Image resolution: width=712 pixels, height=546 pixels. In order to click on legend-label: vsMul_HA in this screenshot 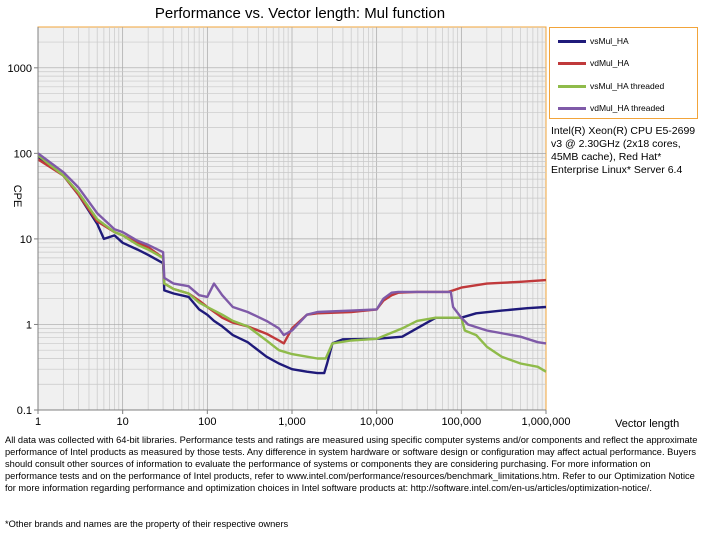, I will do `click(609, 41)`.